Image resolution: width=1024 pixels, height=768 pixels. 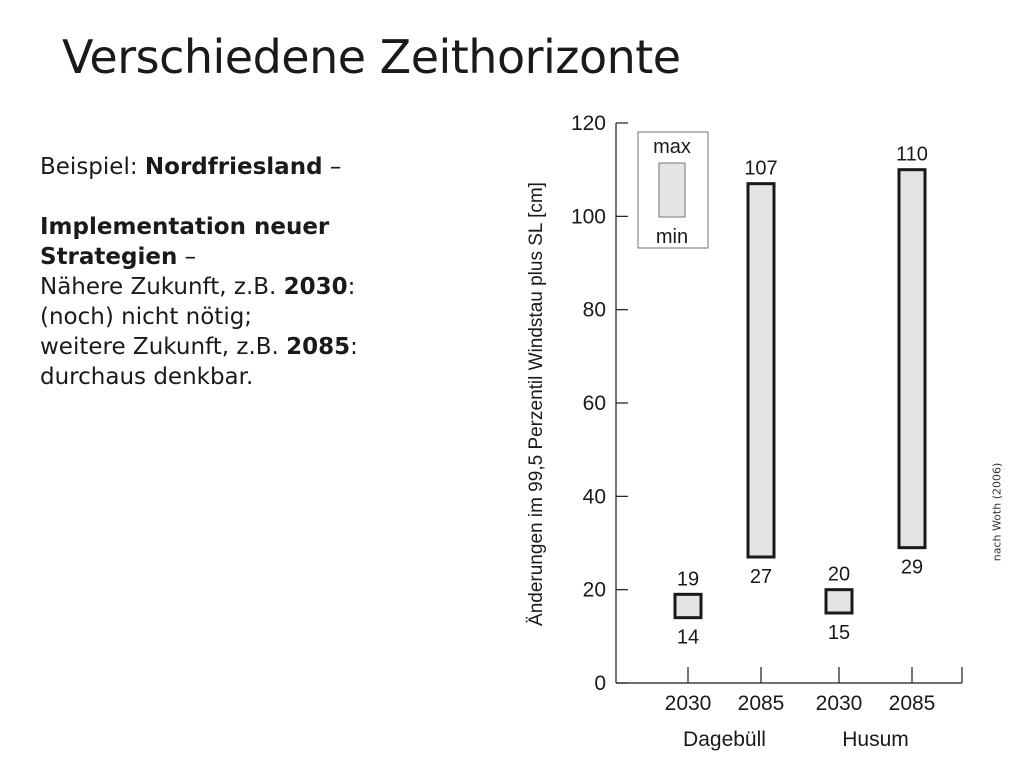 What do you see at coordinates (672, 147) in the screenshot?
I see `legend-max-label: max` at bounding box center [672, 147].